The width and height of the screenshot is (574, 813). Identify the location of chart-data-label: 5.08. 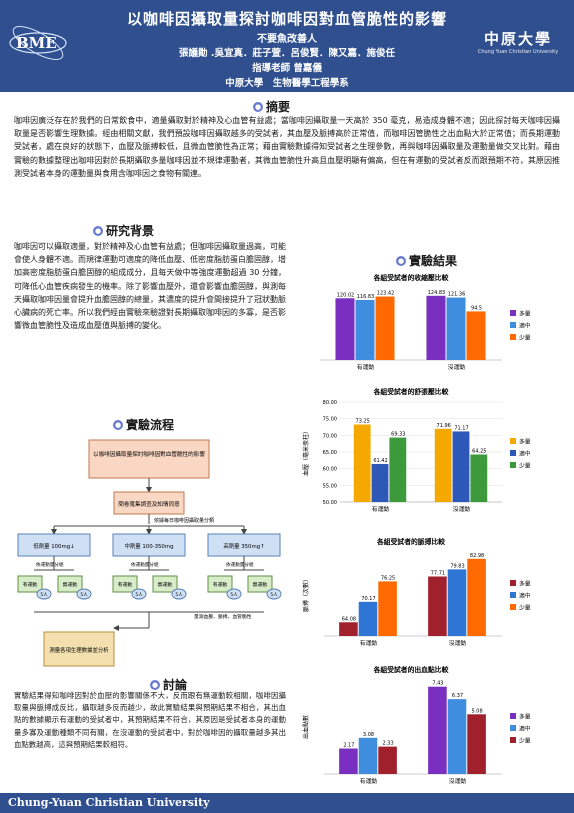
(477, 711).